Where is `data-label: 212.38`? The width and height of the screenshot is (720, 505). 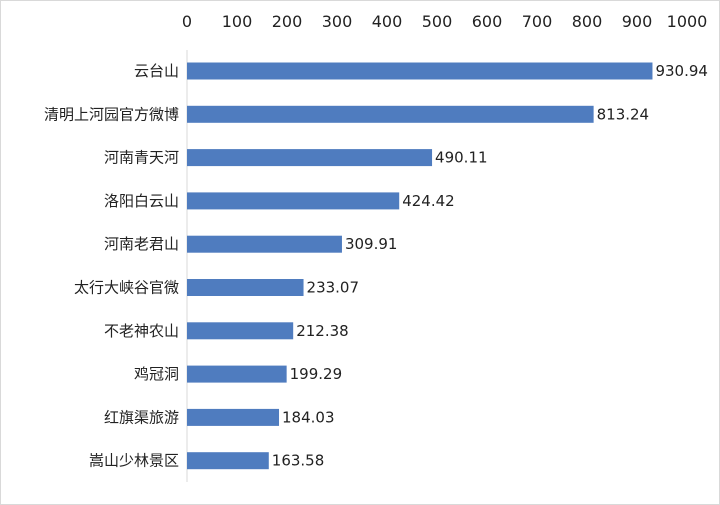
data-label: 212.38 is located at coordinates (322, 331).